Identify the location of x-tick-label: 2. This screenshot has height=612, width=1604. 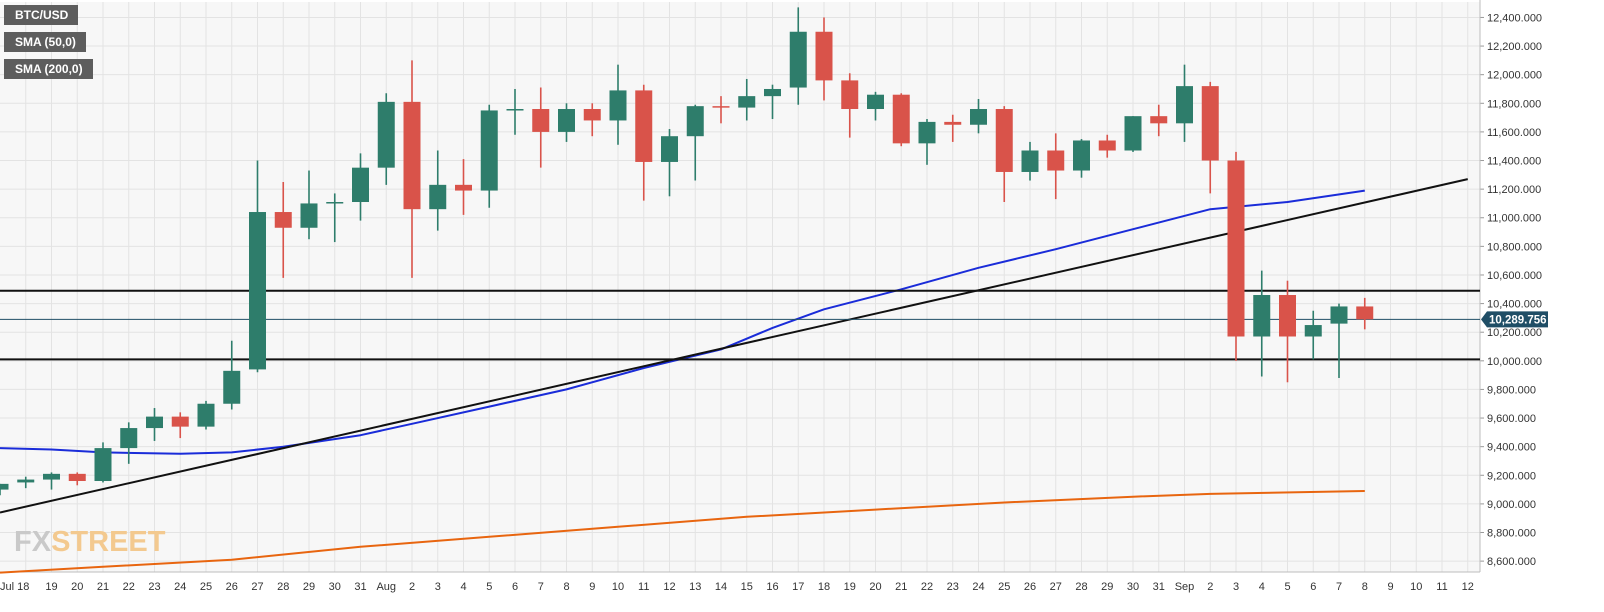
(1210, 587).